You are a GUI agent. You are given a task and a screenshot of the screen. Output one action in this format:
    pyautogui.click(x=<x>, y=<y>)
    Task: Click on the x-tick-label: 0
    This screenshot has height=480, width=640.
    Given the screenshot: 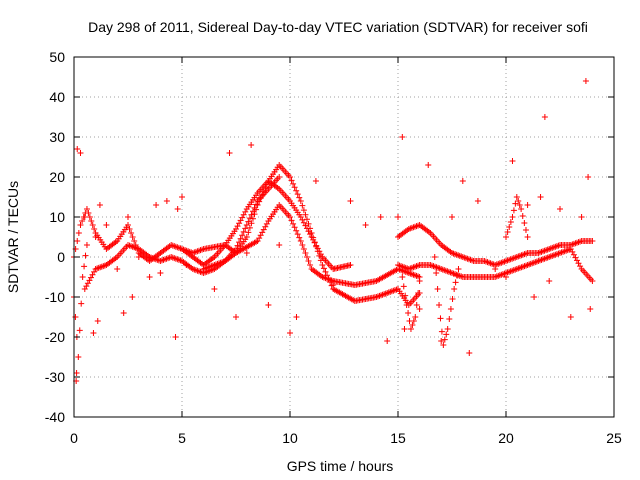 What is the action you would take?
    pyautogui.click(x=74, y=438)
    